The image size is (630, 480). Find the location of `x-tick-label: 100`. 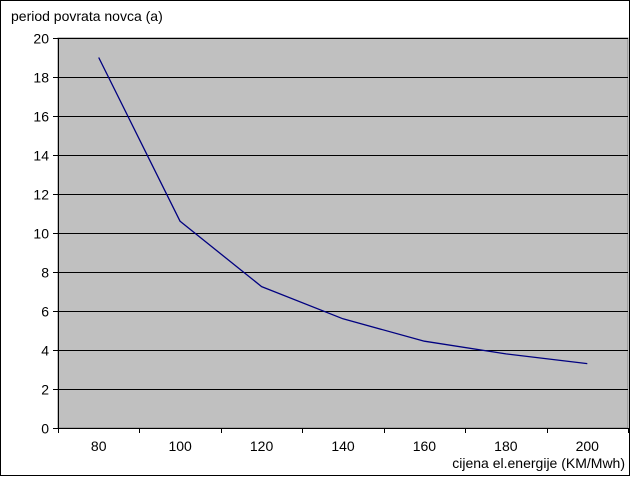

x-tick-label: 100 is located at coordinates (180, 446).